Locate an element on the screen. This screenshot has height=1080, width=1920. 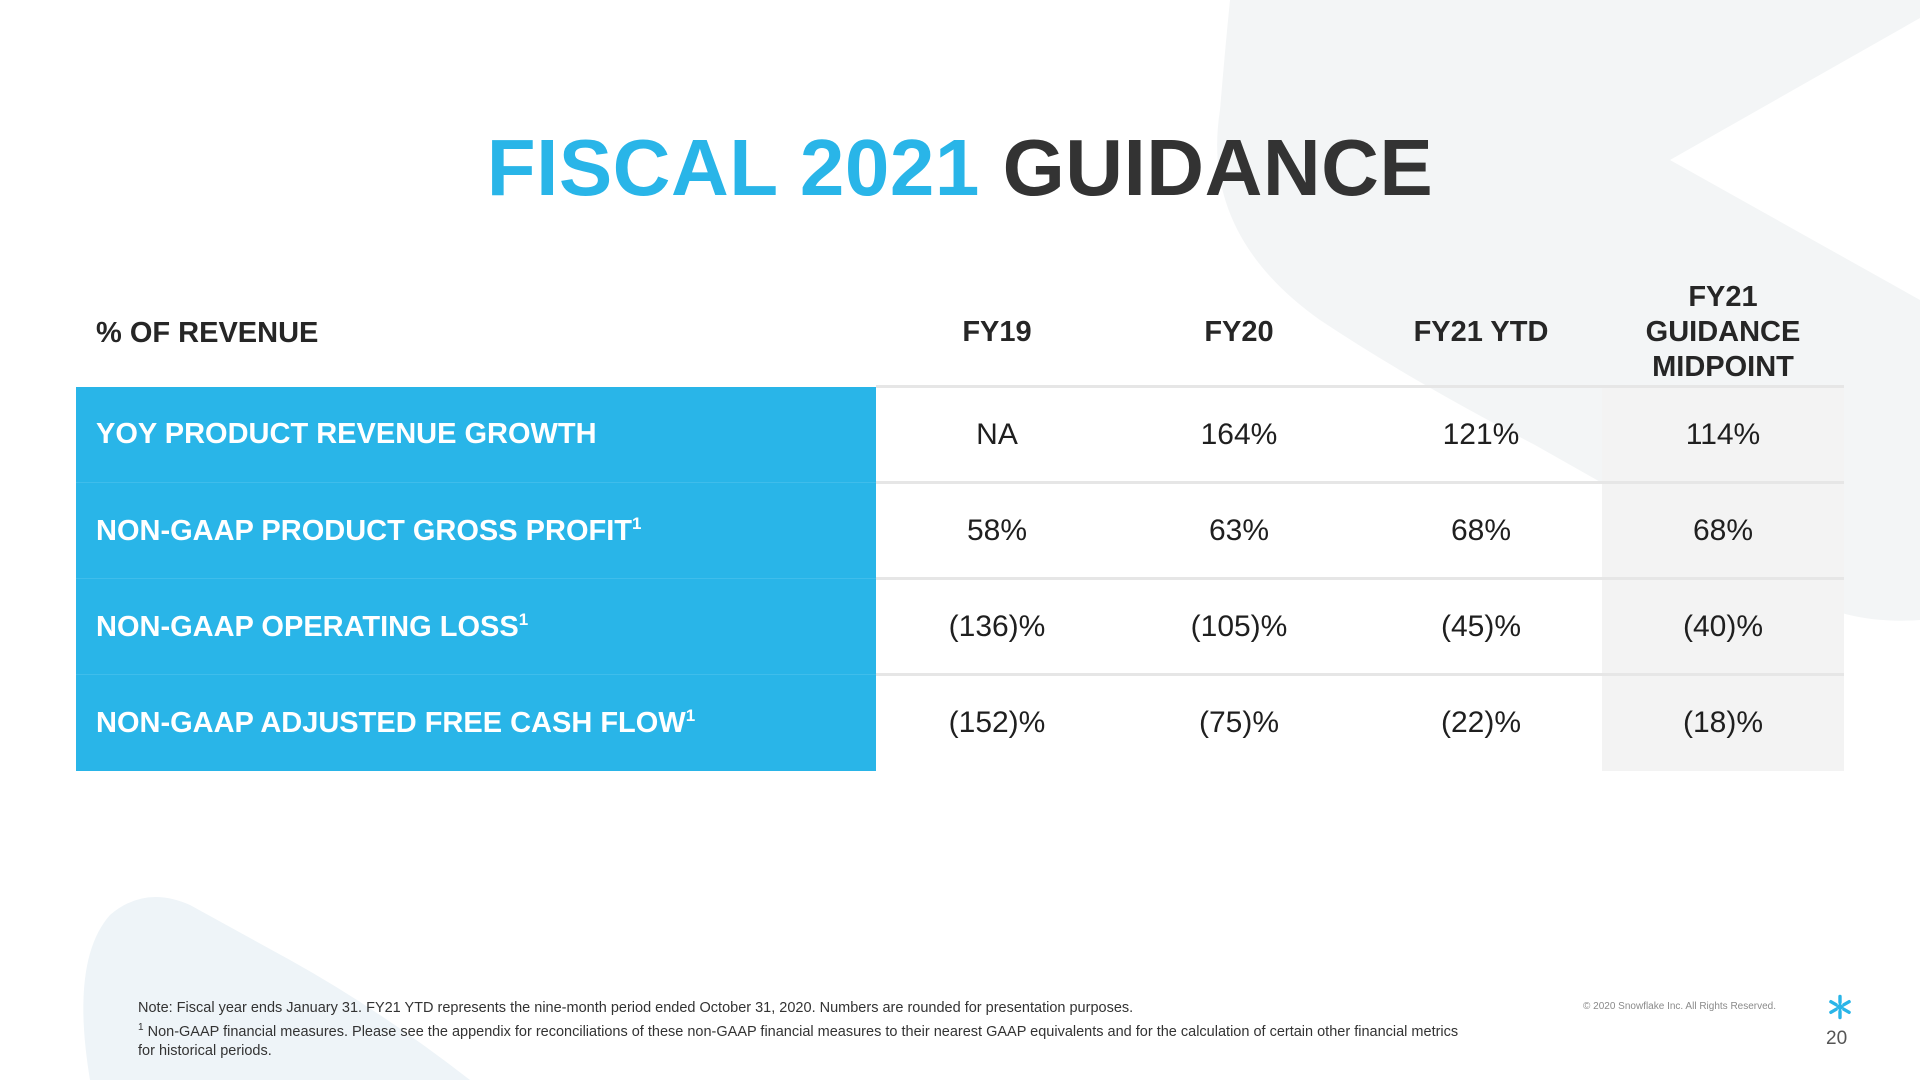
table-cell: (18)% is located at coordinates (1723, 722).